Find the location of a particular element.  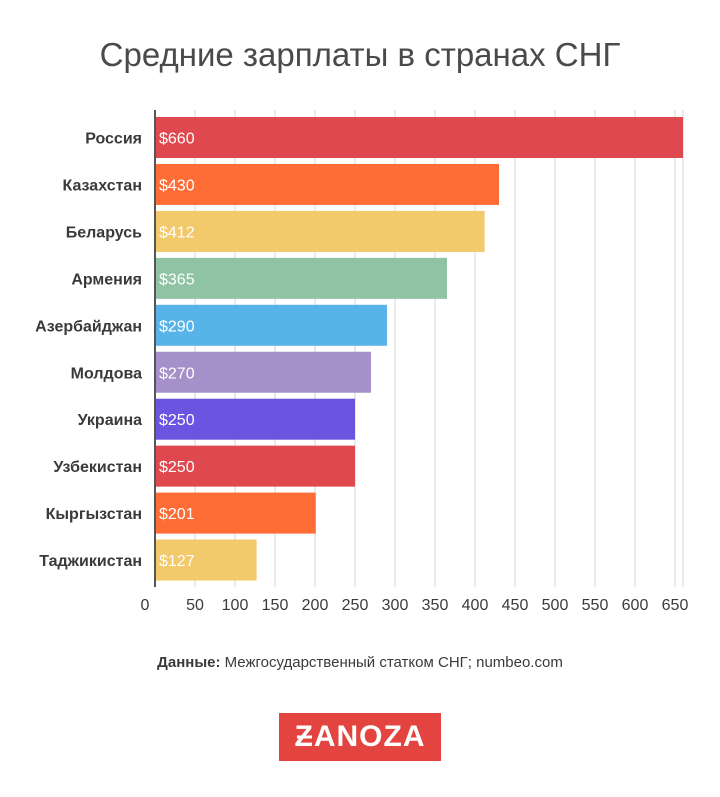

bar-value-label-0: $660 is located at coordinates (177, 139).